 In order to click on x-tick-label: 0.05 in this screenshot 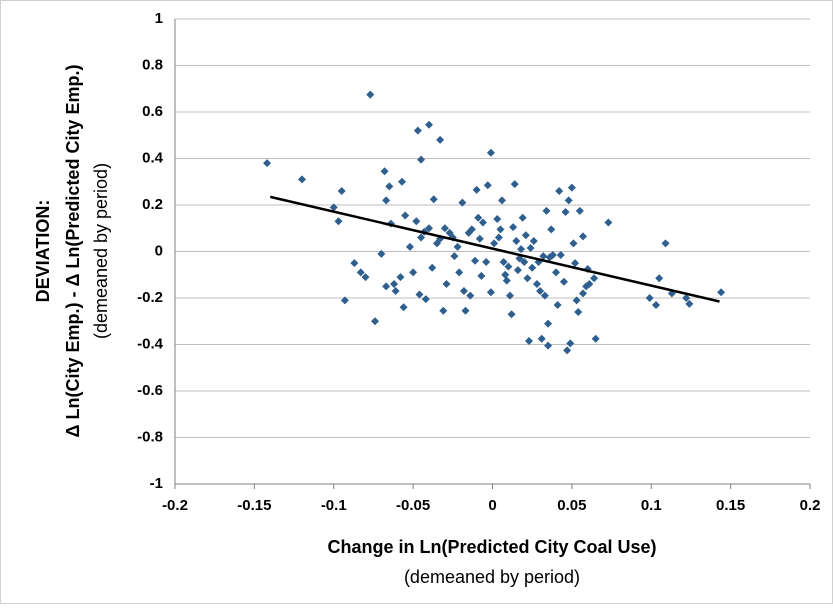, I will do `click(571, 505)`.